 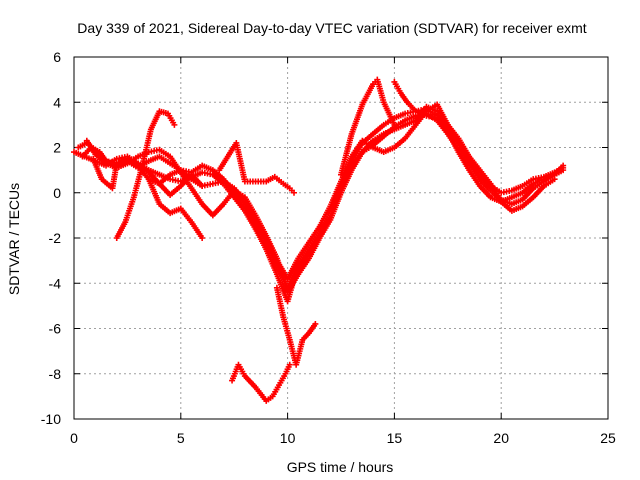 I want to click on y-tick-label: 6, so click(x=57, y=57).